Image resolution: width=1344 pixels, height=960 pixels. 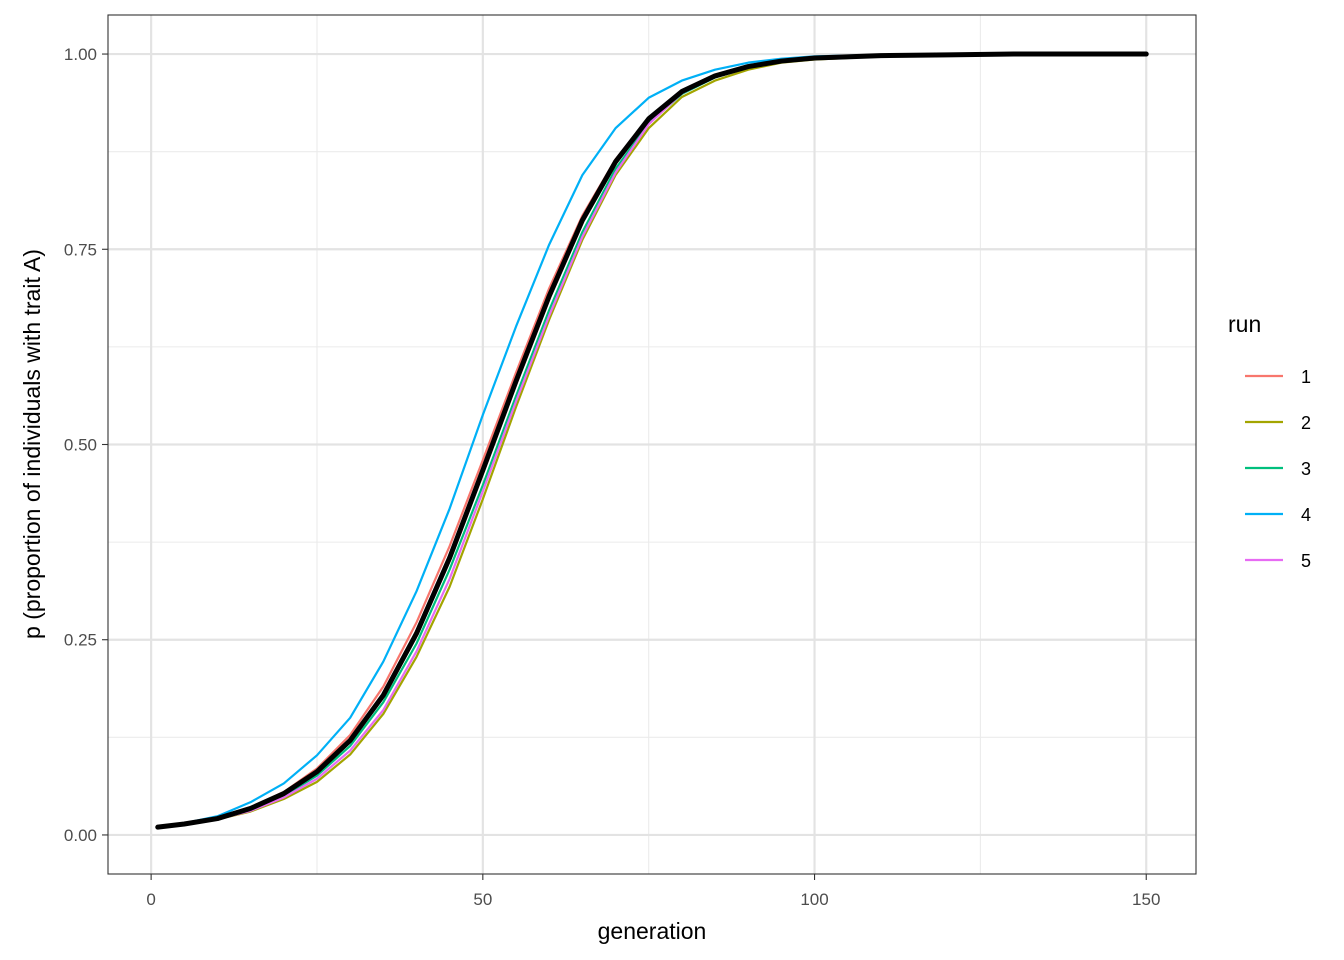 What do you see at coordinates (150, 899) in the screenshot?
I see `x-tick-label: 0` at bounding box center [150, 899].